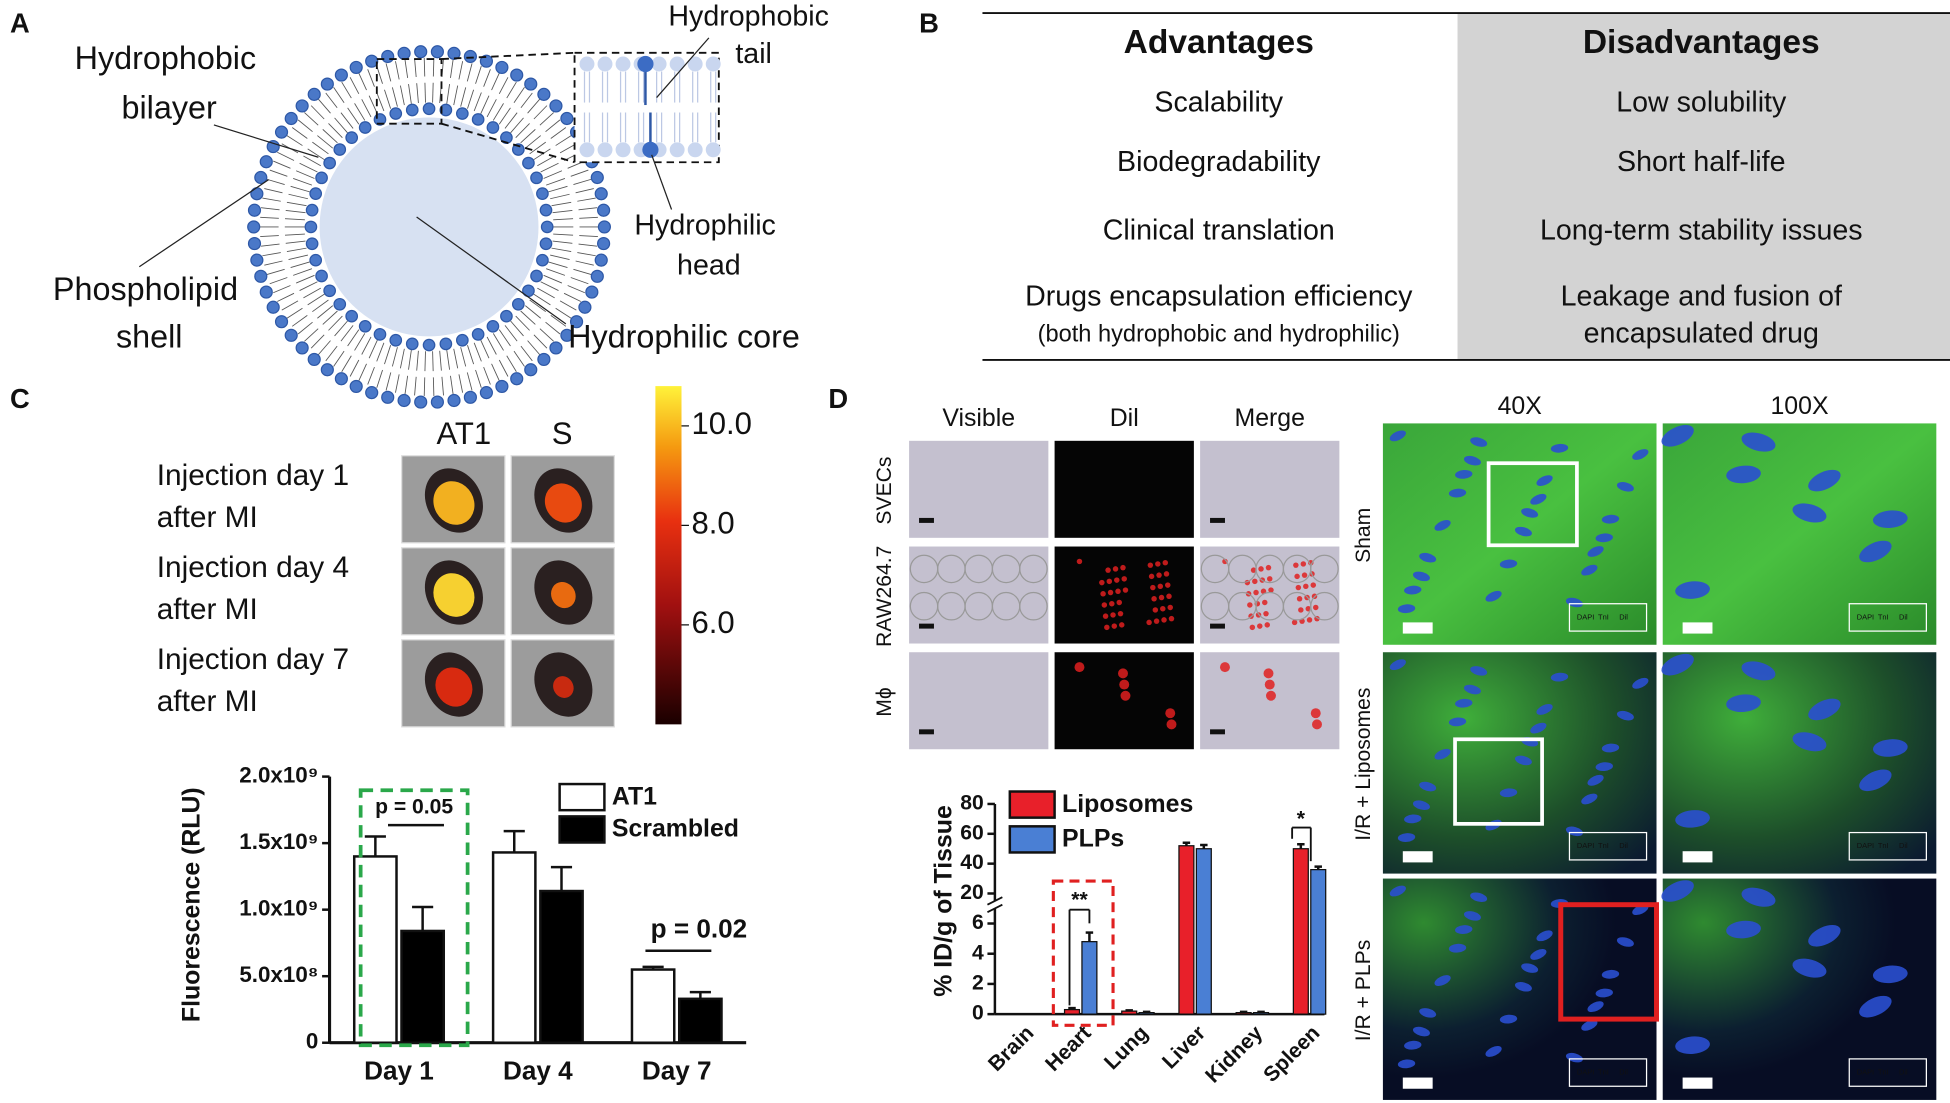 The height and width of the screenshot is (1103, 1950). I want to click on legend-label: Scrambled, so click(675, 829).